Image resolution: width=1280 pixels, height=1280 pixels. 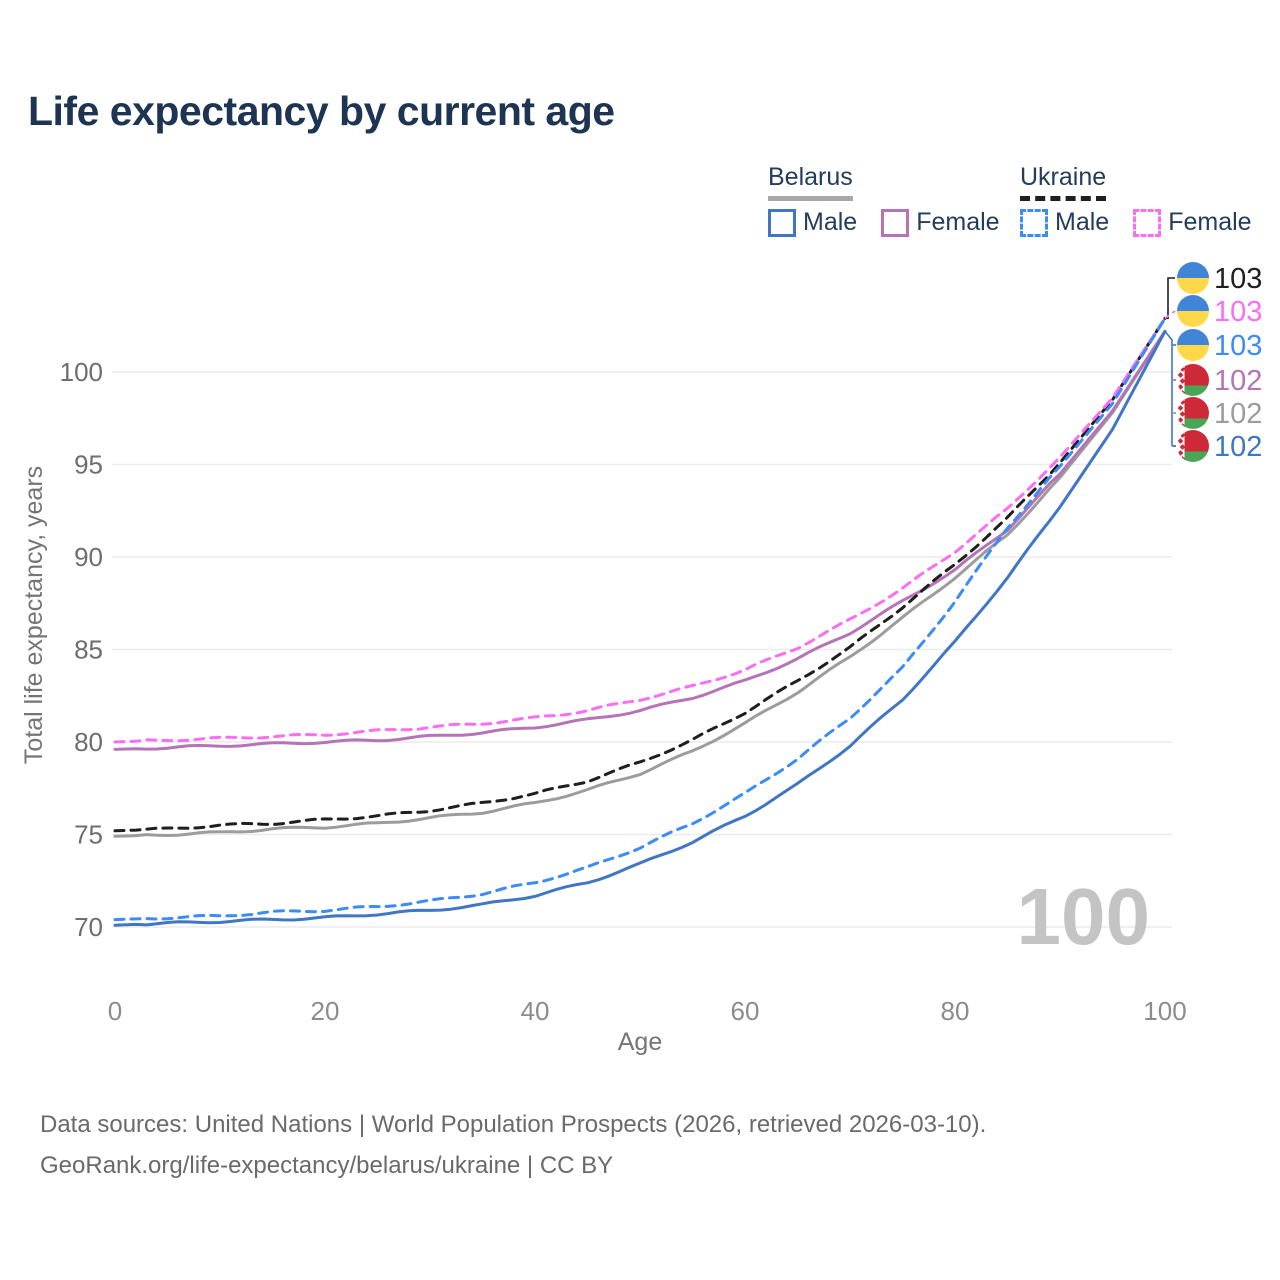 I want to click on page-title: Life expectancy by current age, so click(x=321, y=111).